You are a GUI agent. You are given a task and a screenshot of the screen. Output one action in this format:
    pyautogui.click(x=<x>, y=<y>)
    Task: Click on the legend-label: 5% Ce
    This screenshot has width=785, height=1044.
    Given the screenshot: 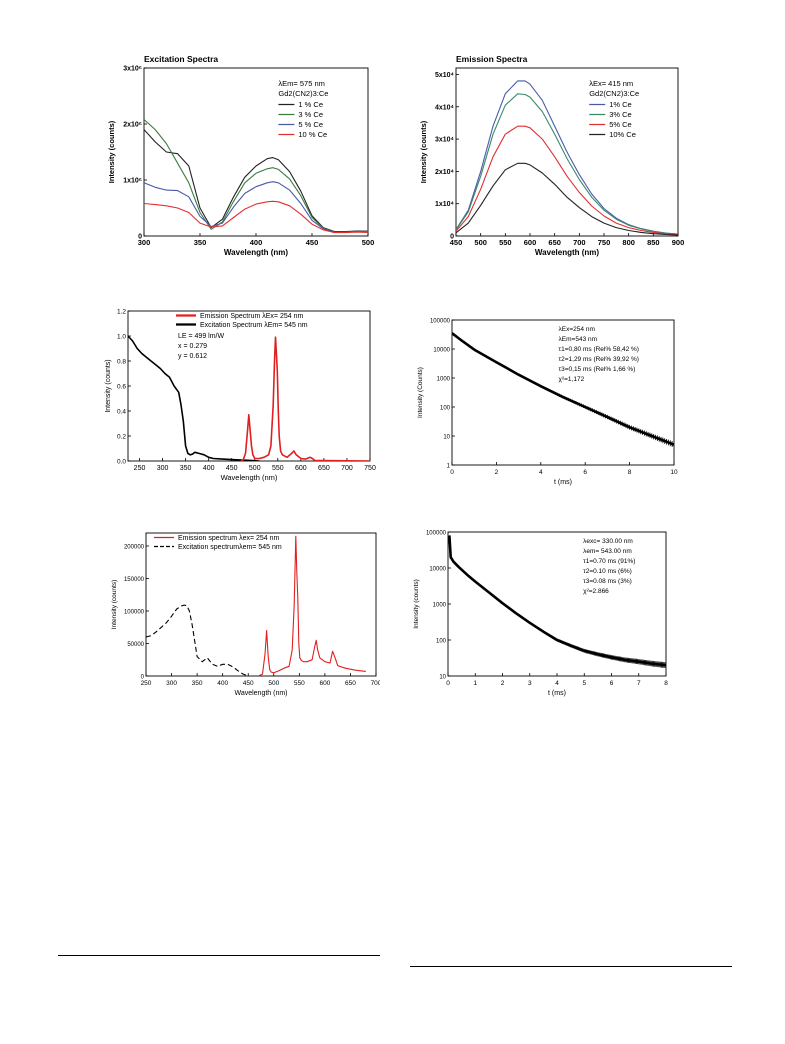 What is the action you would take?
    pyautogui.click(x=620, y=124)
    